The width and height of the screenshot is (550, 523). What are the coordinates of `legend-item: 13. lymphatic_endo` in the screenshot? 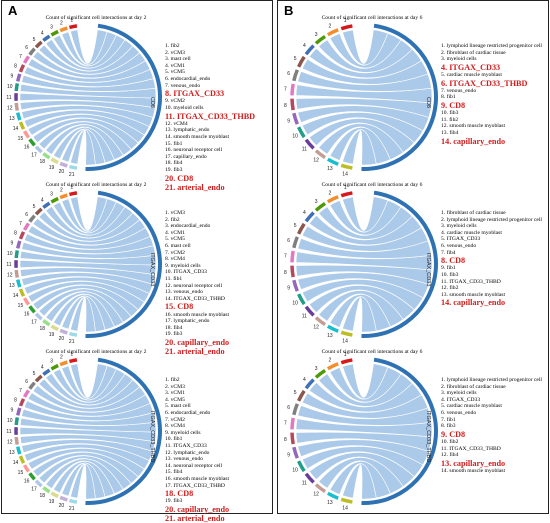 It's located at (221, 130).